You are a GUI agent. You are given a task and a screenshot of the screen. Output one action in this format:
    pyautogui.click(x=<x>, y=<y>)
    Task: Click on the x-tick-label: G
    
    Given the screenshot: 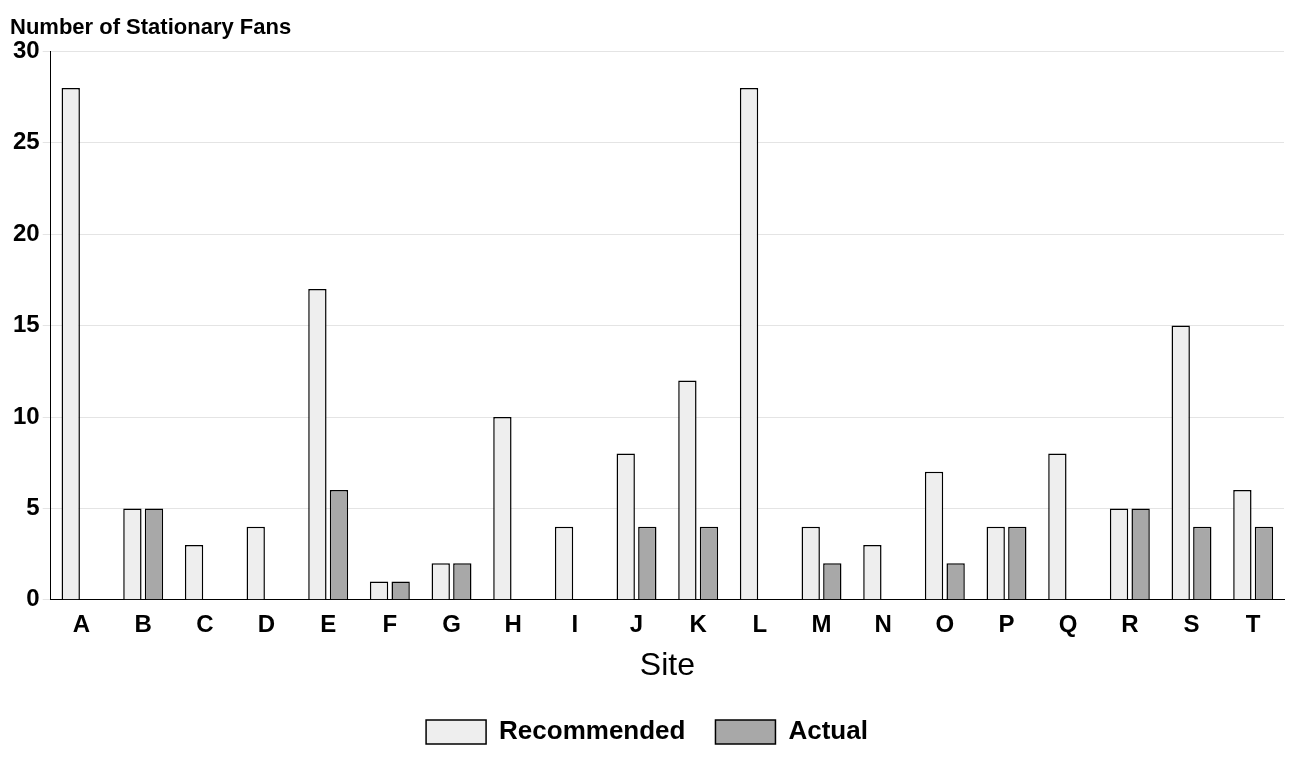 What is the action you would take?
    pyautogui.click(x=451, y=623)
    